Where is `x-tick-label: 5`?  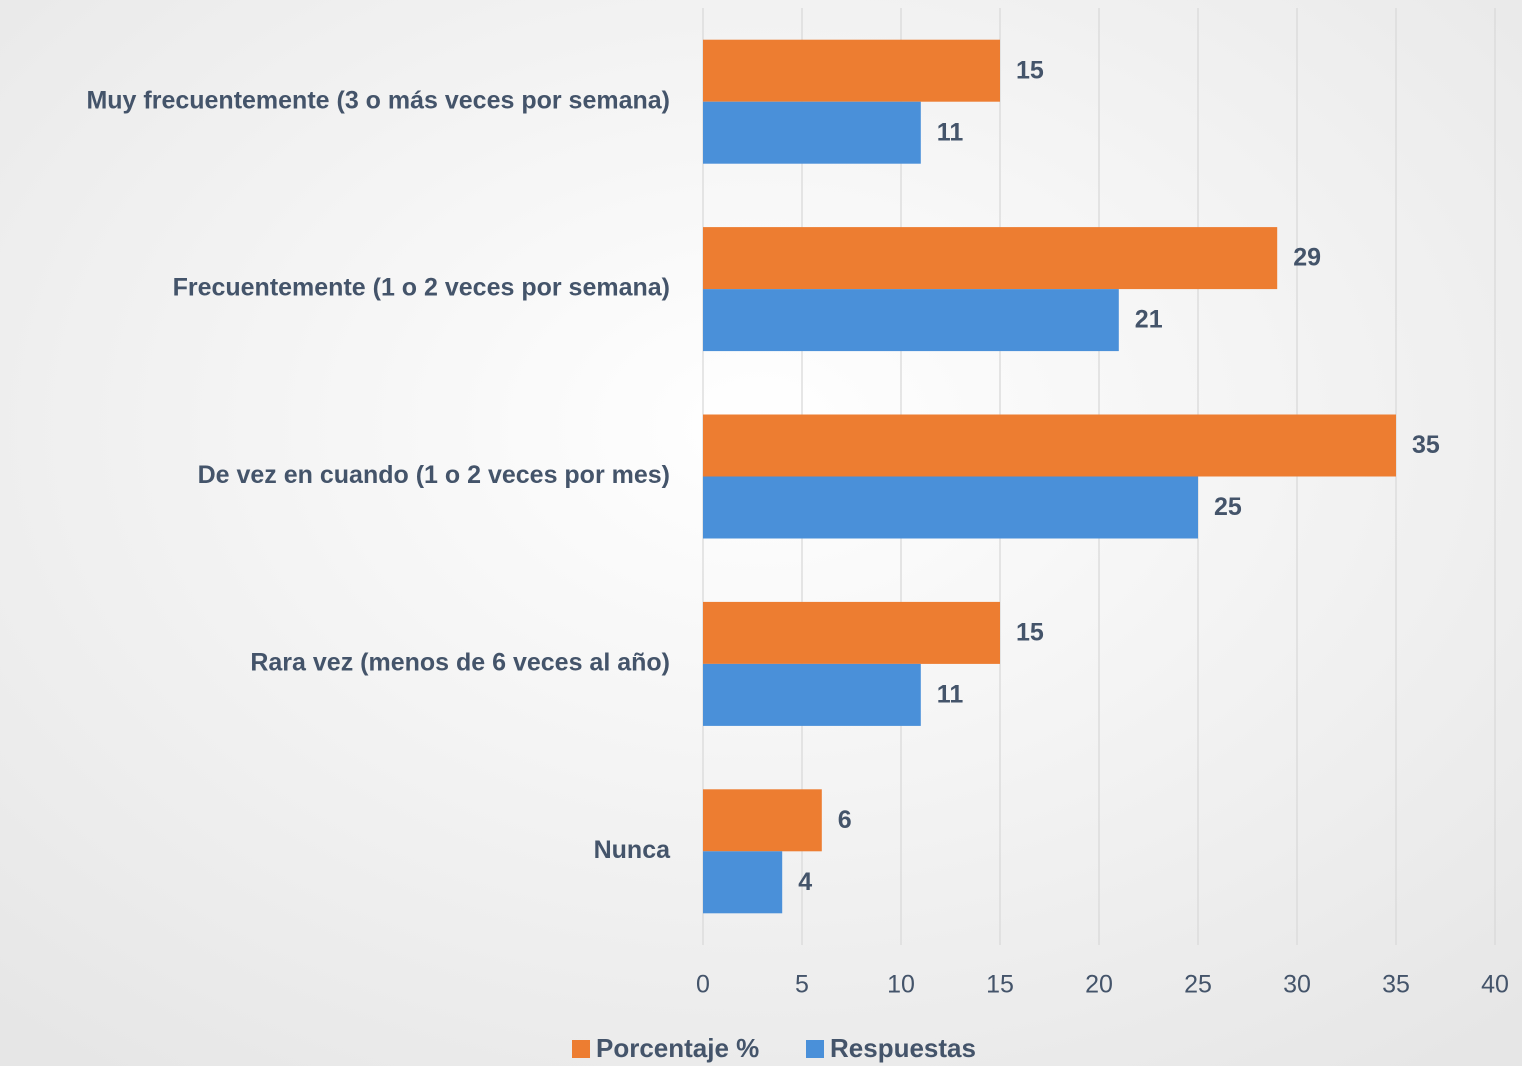
x-tick-label: 5 is located at coordinates (802, 985).